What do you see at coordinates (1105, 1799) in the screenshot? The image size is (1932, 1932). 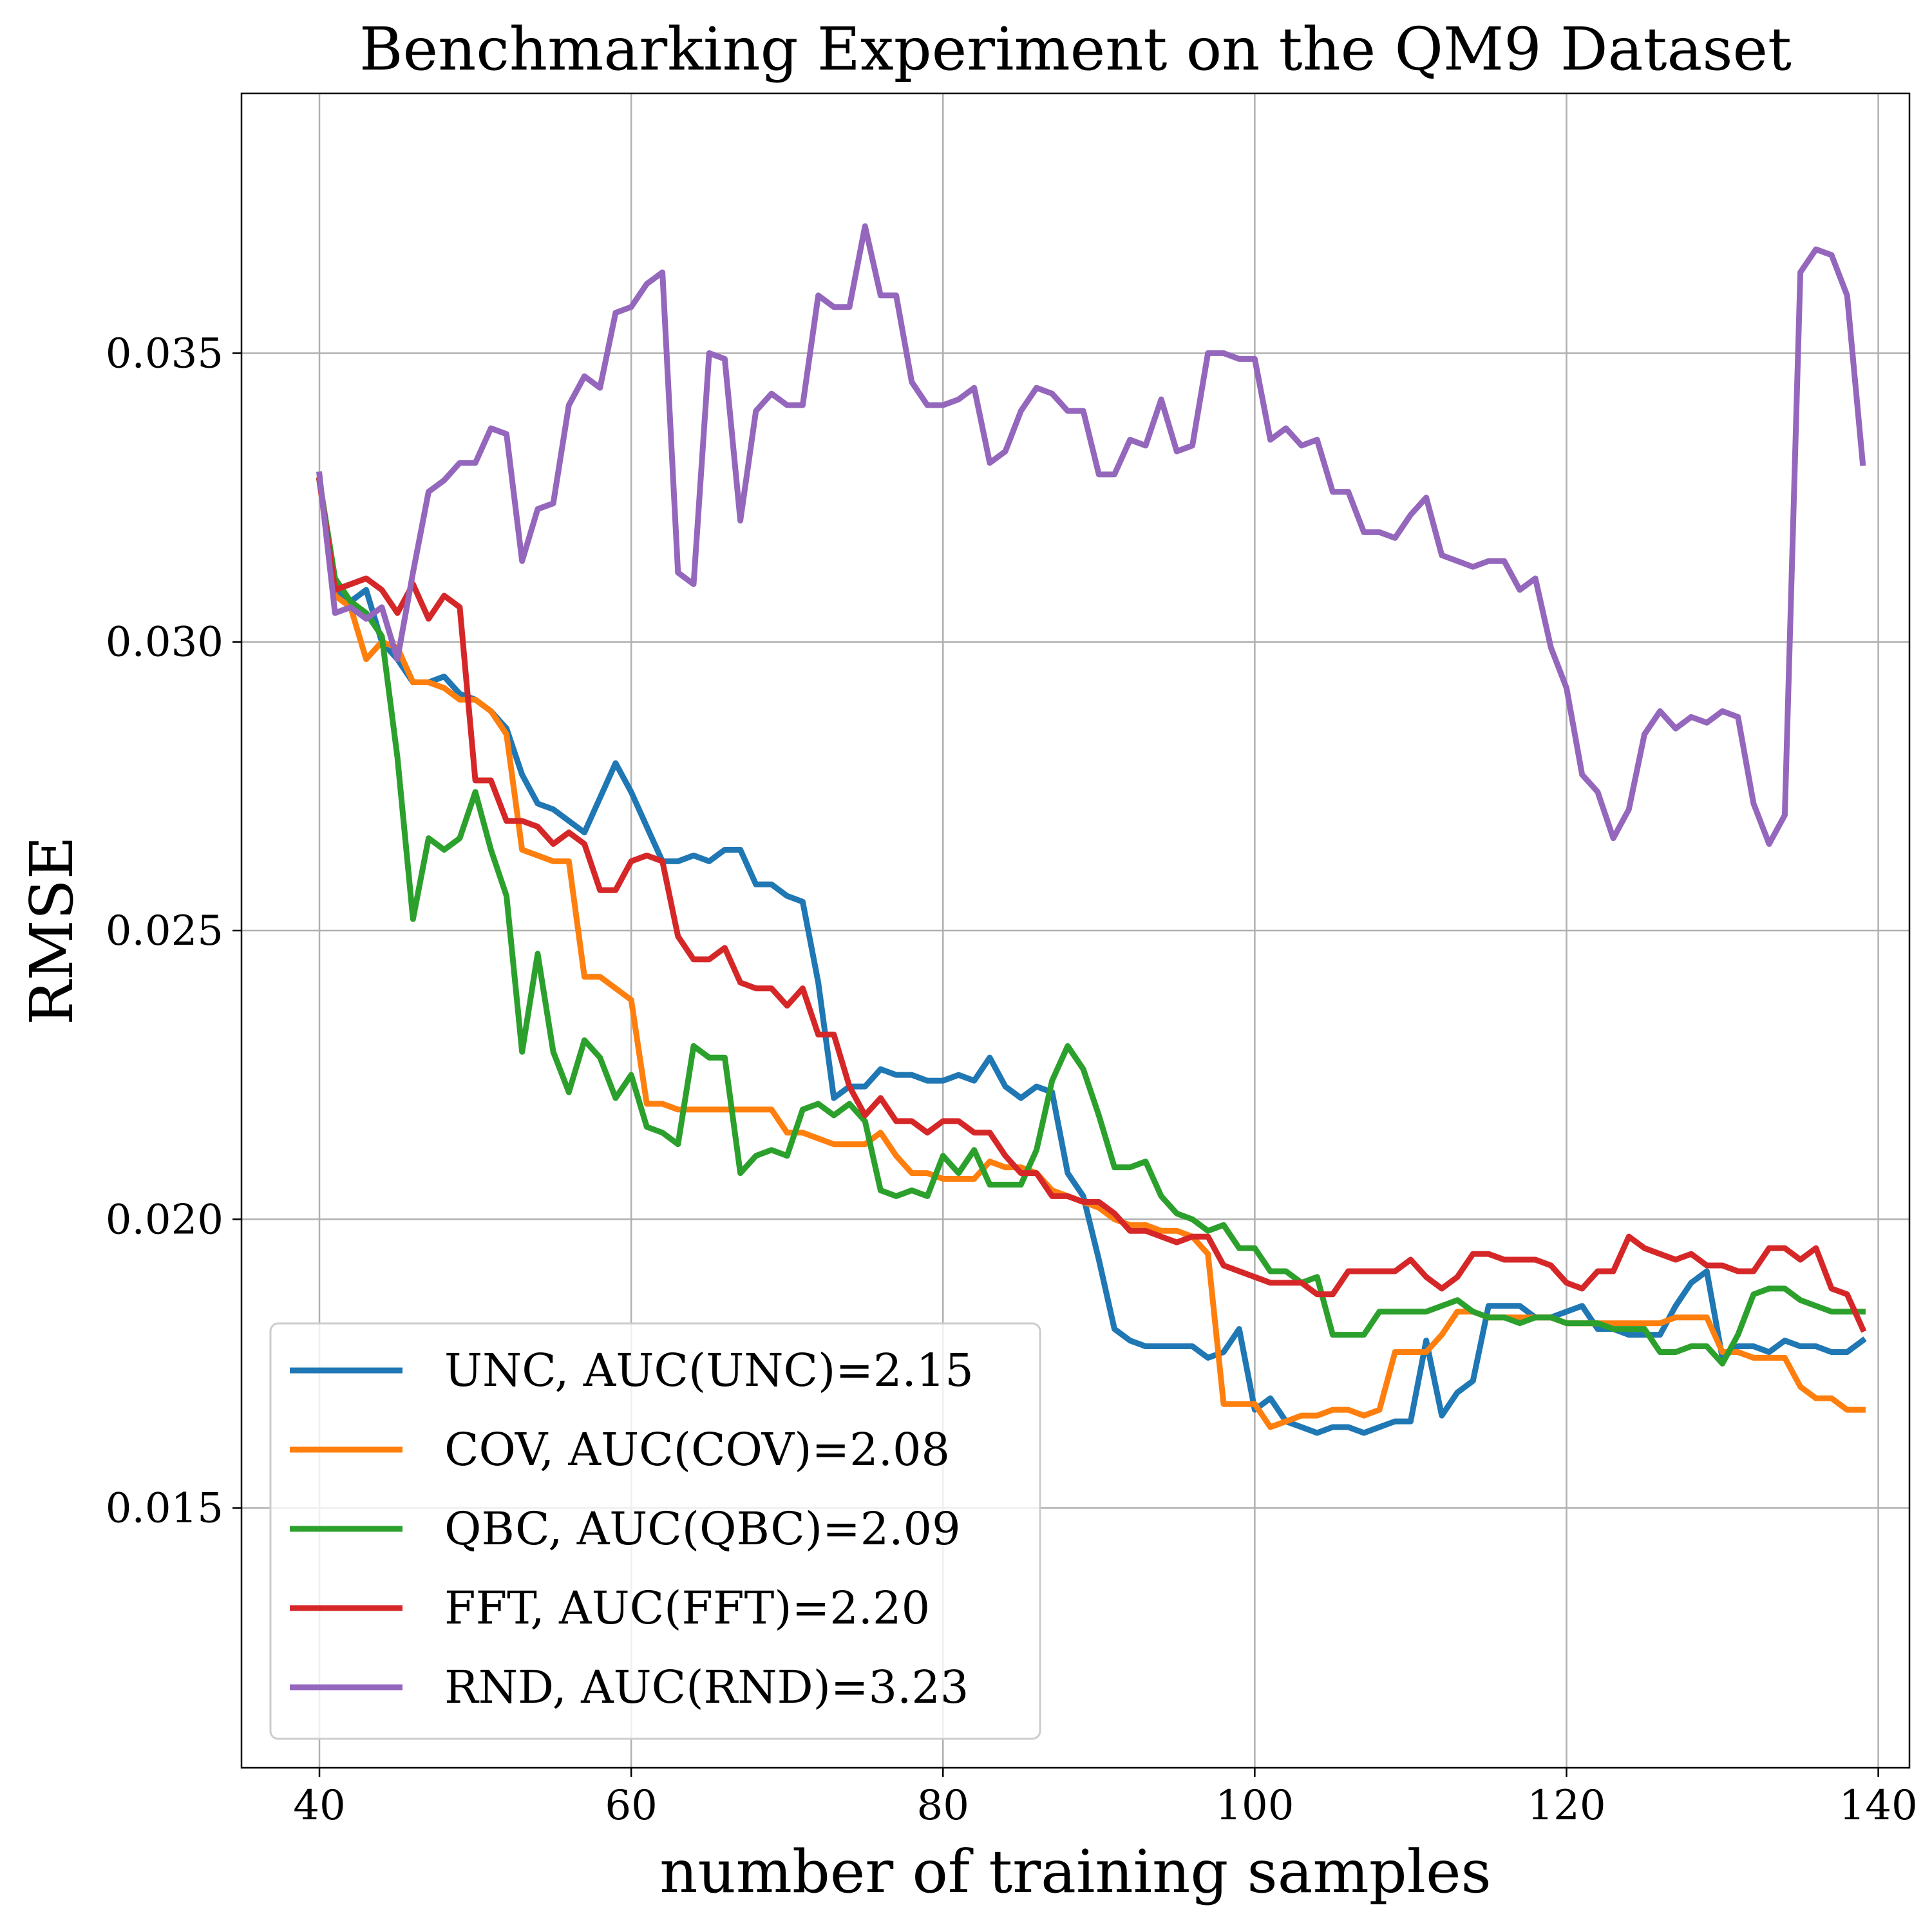 I see `x-axis-ticks: 40 60 80 100 120 140` at bounding box center [1105, 1799].